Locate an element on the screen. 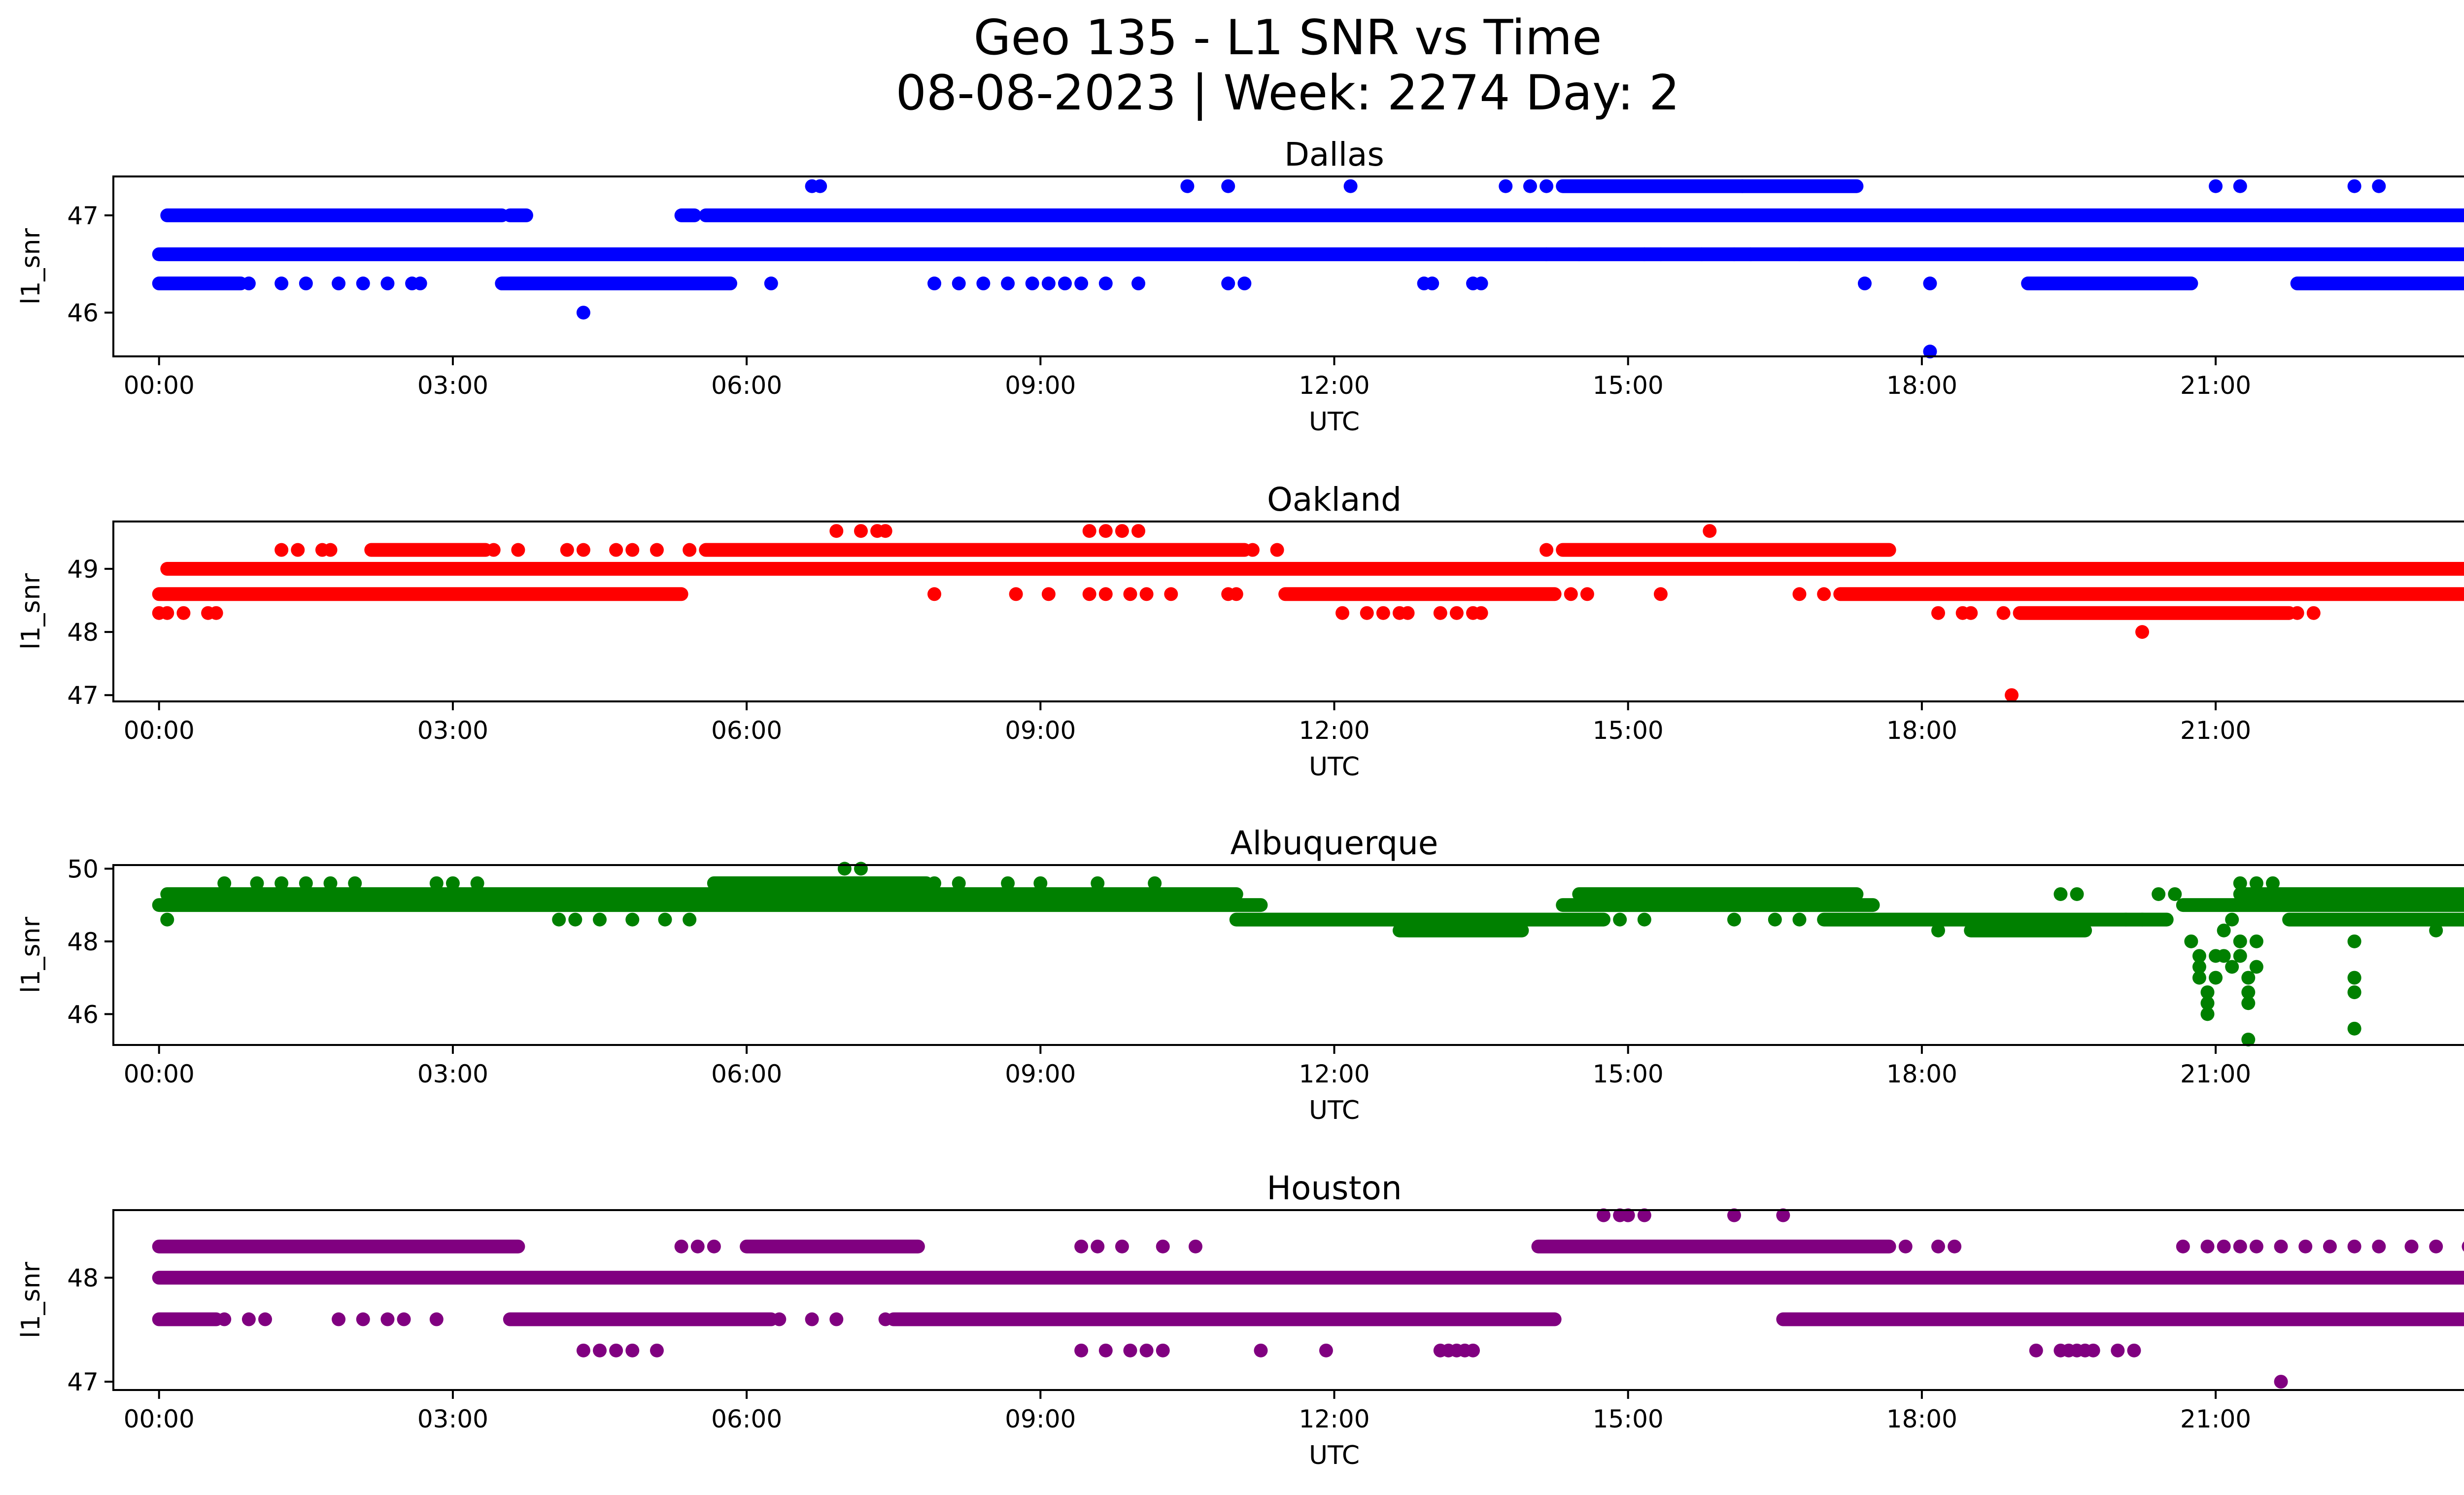 The image size is (2464, 1495). x-tick-label: 18:00 is located at coordinates (1921, 1074).